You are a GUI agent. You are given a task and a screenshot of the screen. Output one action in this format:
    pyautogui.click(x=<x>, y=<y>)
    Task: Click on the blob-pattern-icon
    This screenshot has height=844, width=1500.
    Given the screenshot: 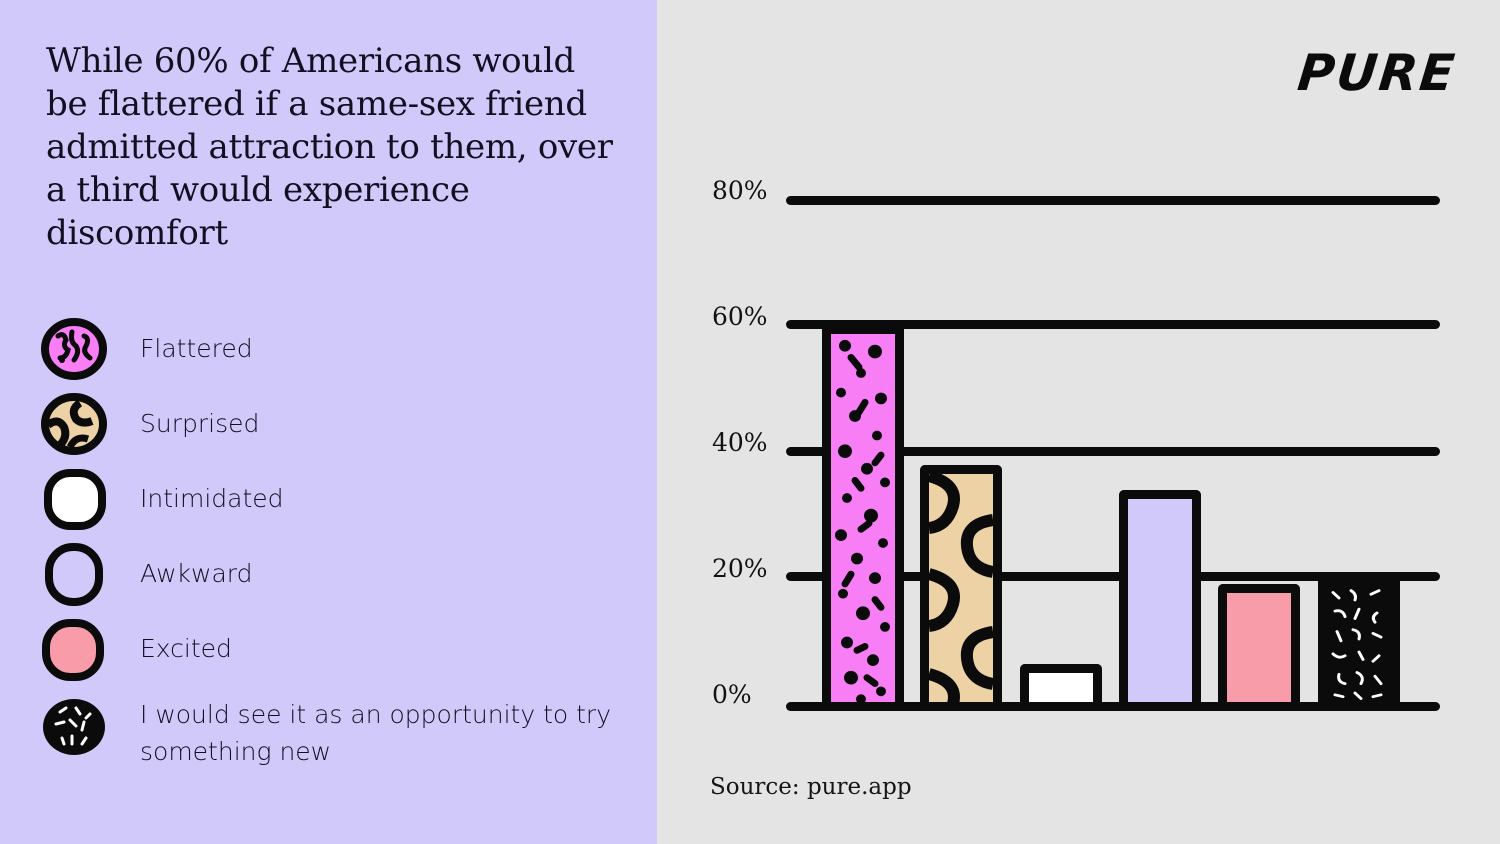 What is the action you would take?
    pyautogui.click(x=862, y=522)
    